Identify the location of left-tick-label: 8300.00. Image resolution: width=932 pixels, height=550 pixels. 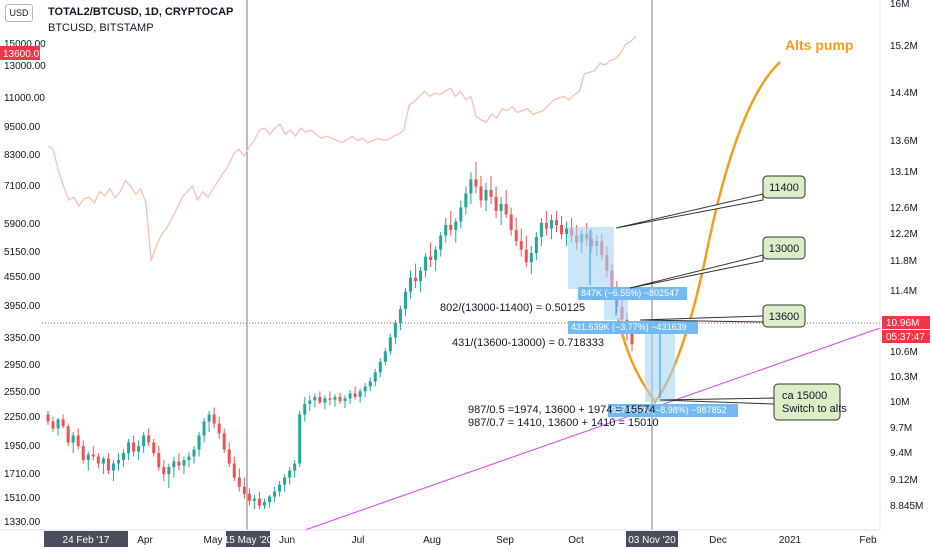
(22, 155).